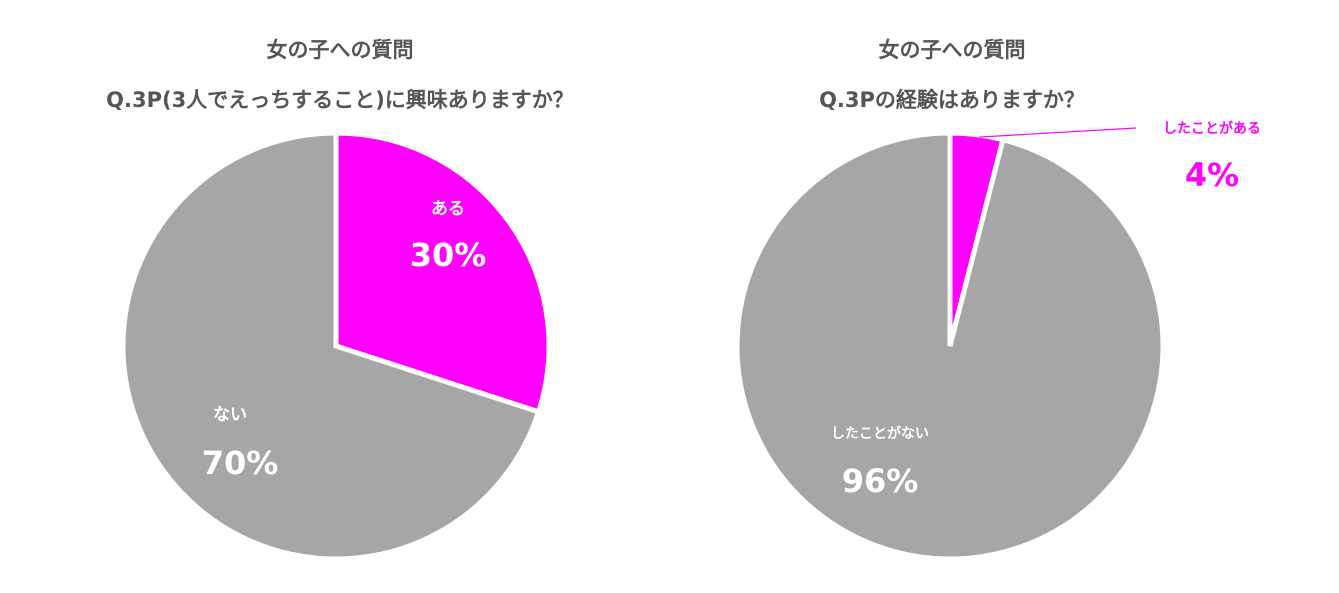 The image size is (1339, 593). Describe the element at coordinates (240, 463) in the screenshot. I see `slice-percent-label: 70%` at that location.